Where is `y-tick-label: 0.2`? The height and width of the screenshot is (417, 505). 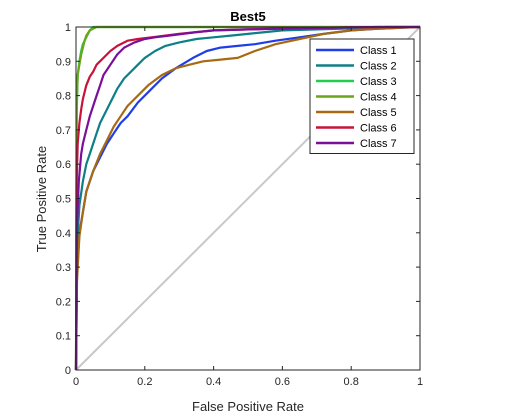
y-tick-label: 0.2 is located at coordinates (63, 302).